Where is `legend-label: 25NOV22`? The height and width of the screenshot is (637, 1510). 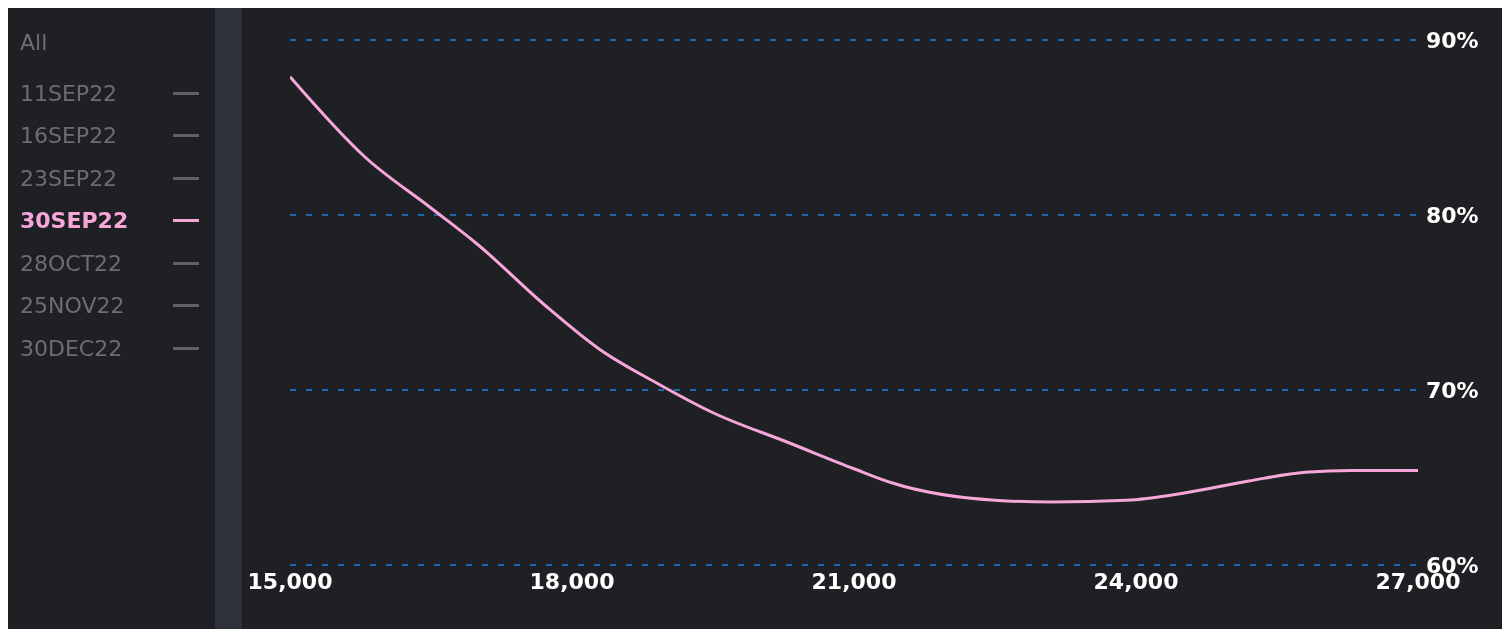
legend-label: 25NOV22 is located at coordinates (72, 306).